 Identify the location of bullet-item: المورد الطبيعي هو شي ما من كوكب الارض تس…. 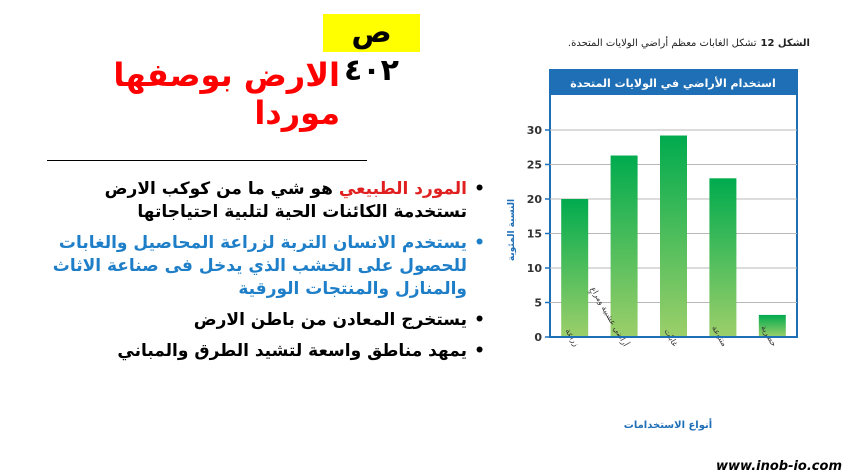
(262, 201).